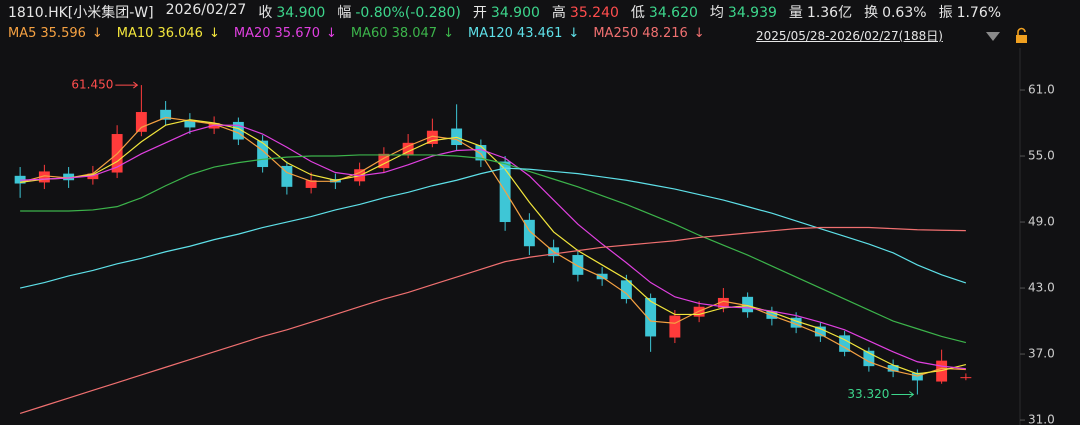  I want to click on quote-label: 幅, so click(344, 13).